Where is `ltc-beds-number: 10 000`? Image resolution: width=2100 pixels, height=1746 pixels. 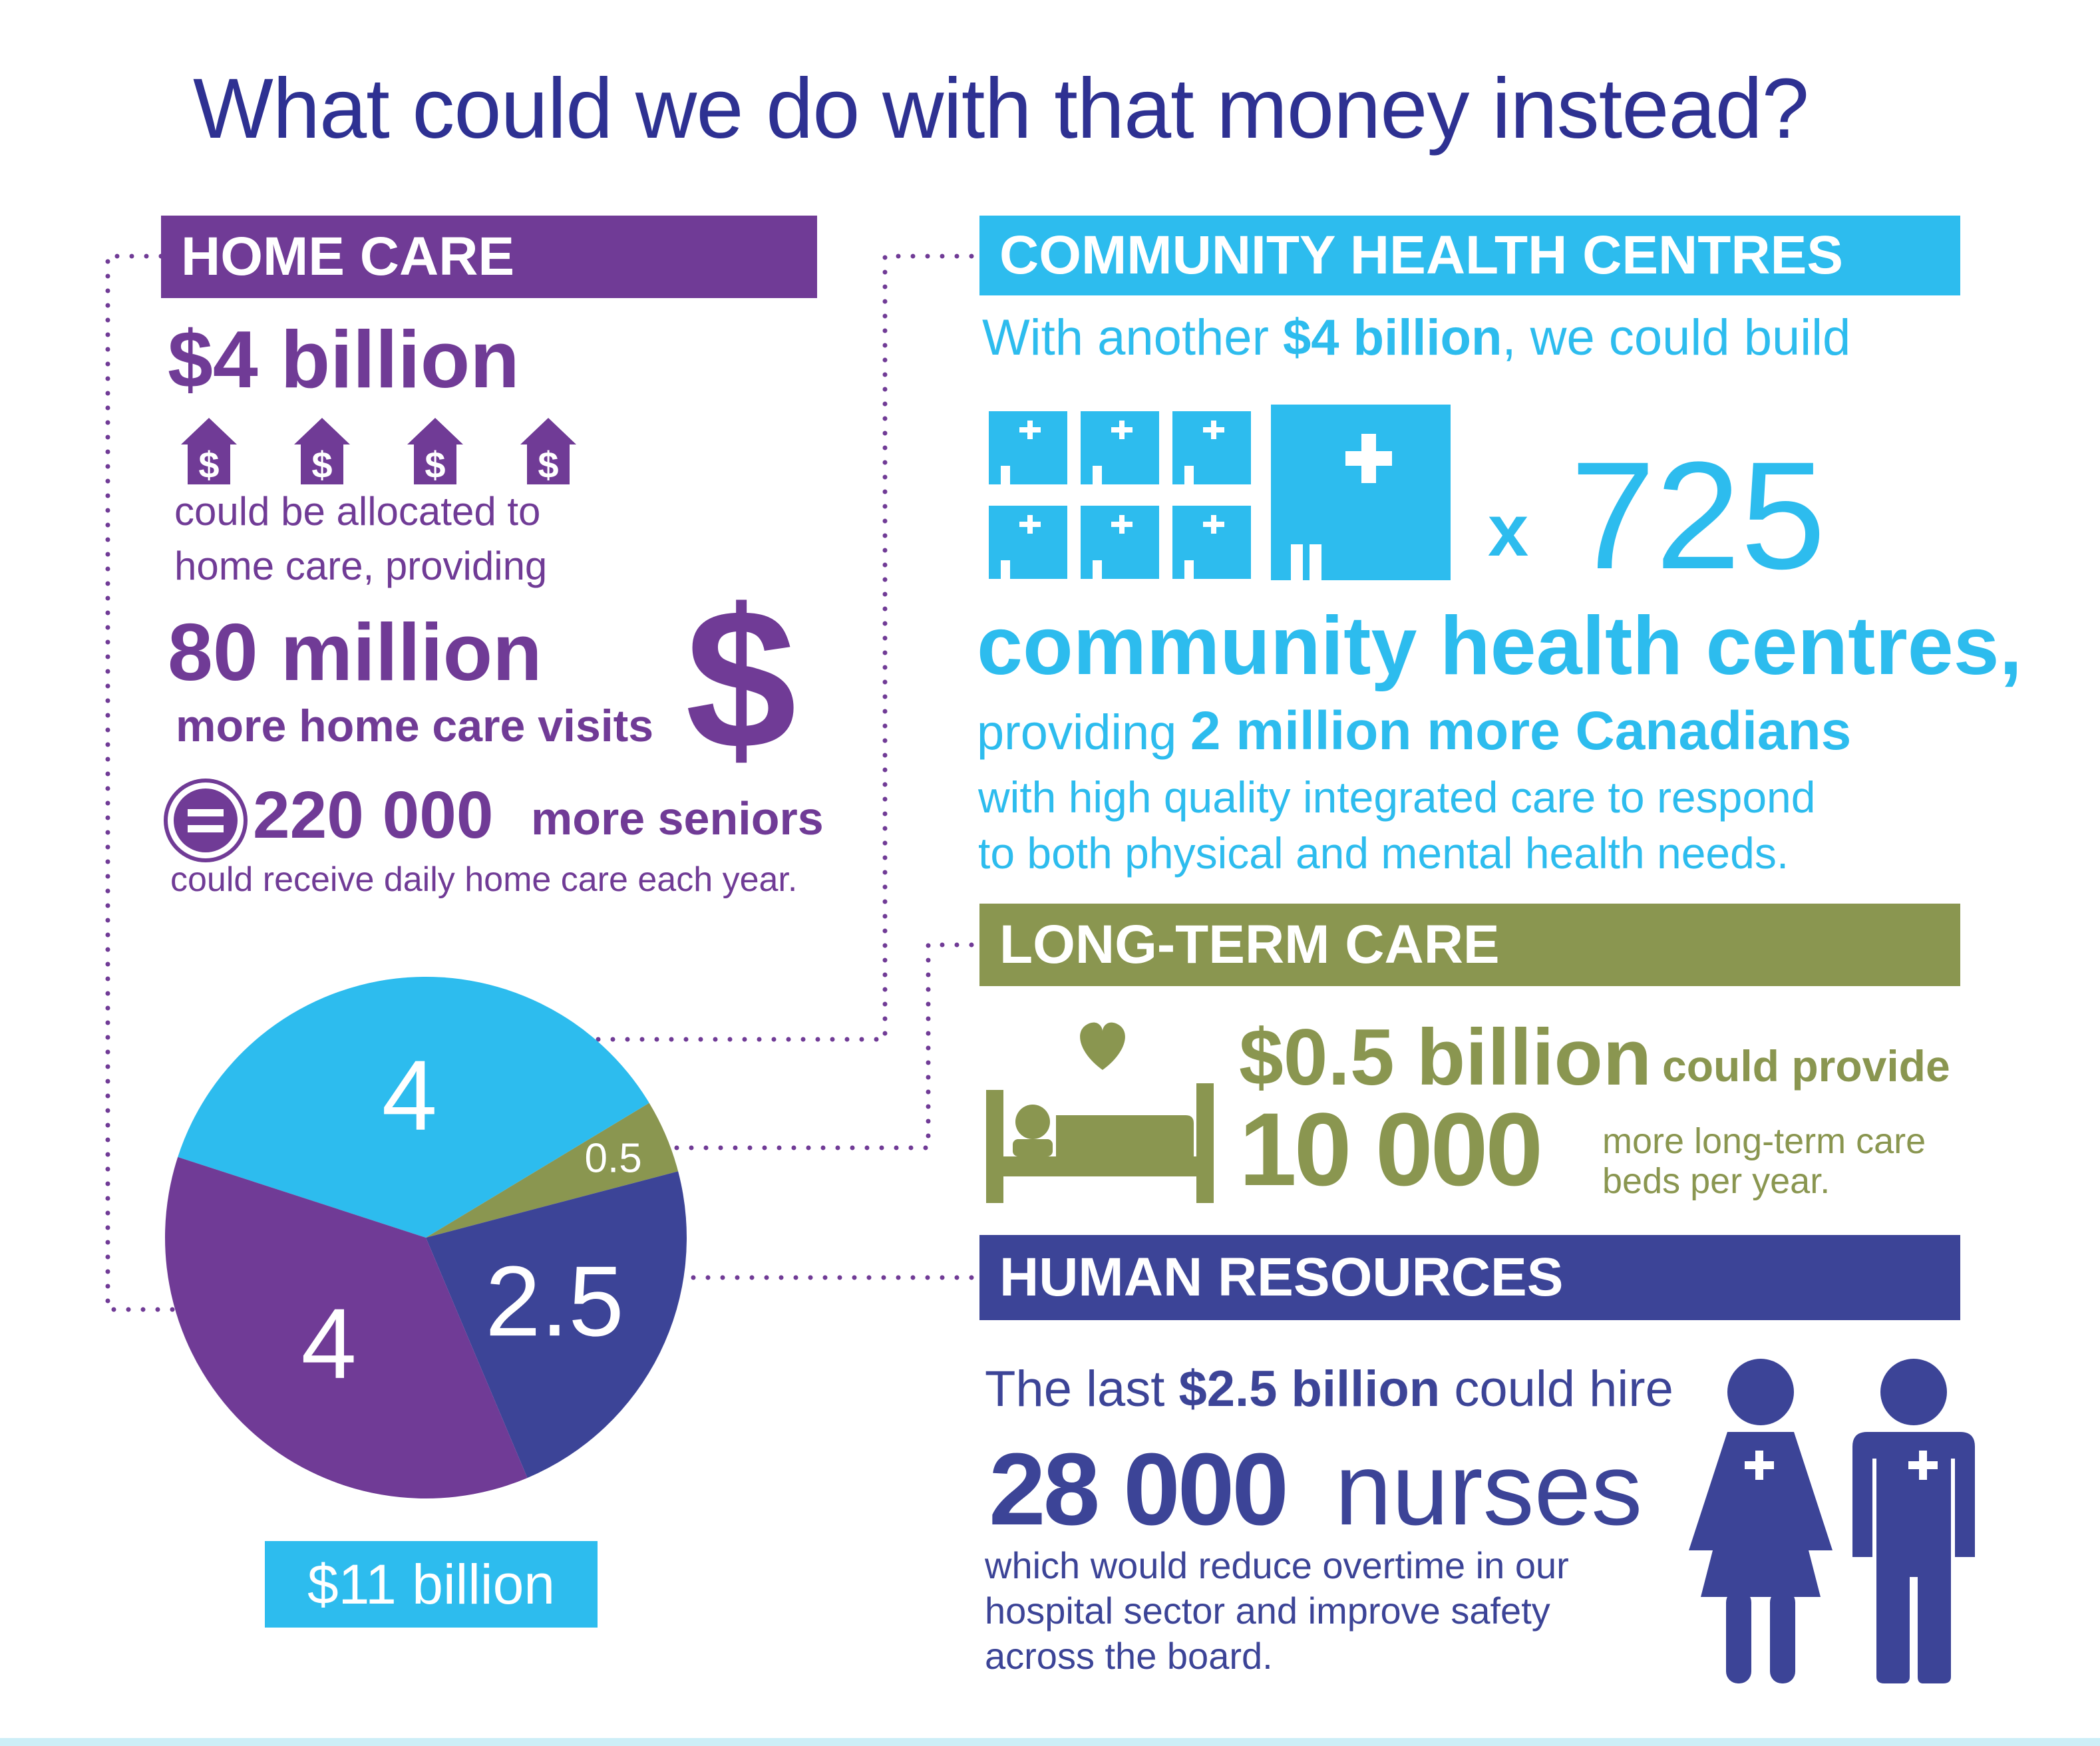
ltc-beds-number: 10 000 is located at coordinates (1391, 1150).